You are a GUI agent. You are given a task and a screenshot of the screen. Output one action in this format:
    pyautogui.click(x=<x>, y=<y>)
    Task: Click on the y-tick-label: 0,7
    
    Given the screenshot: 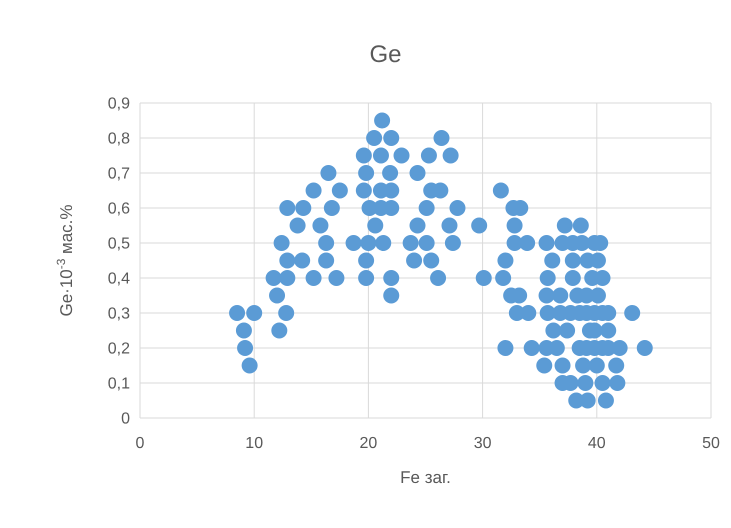 What is the action you would take?
    pyautogui.click(x=119, y=174)
    